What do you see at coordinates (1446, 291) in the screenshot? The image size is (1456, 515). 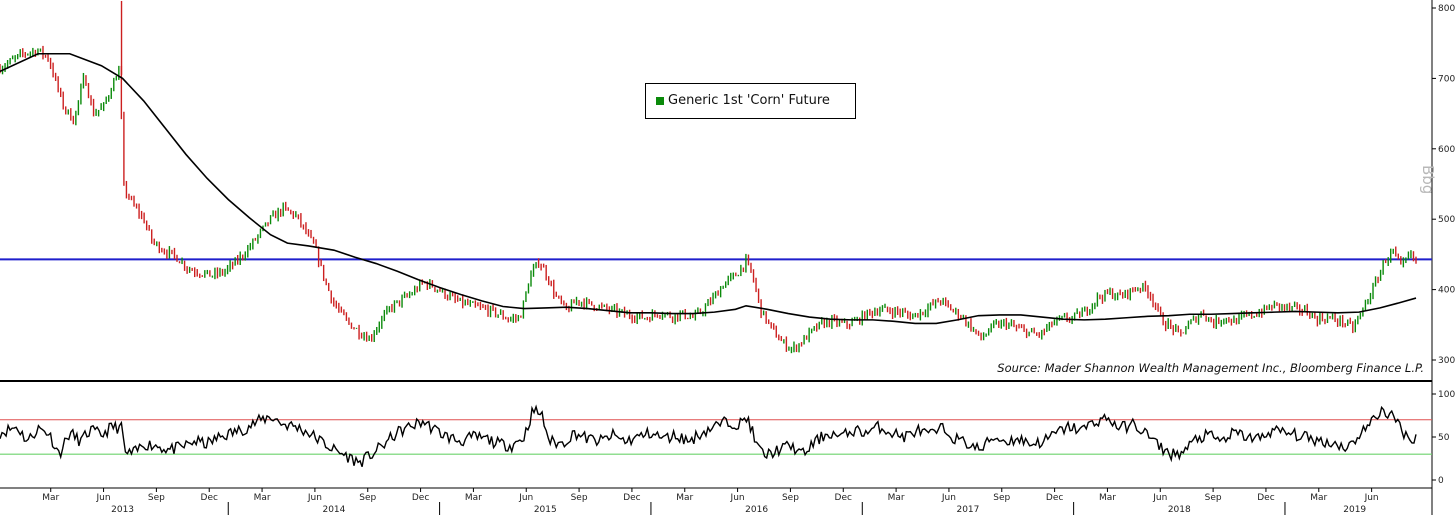 I see `price-ytick-label: 400` at bounding box center [1446, 291].